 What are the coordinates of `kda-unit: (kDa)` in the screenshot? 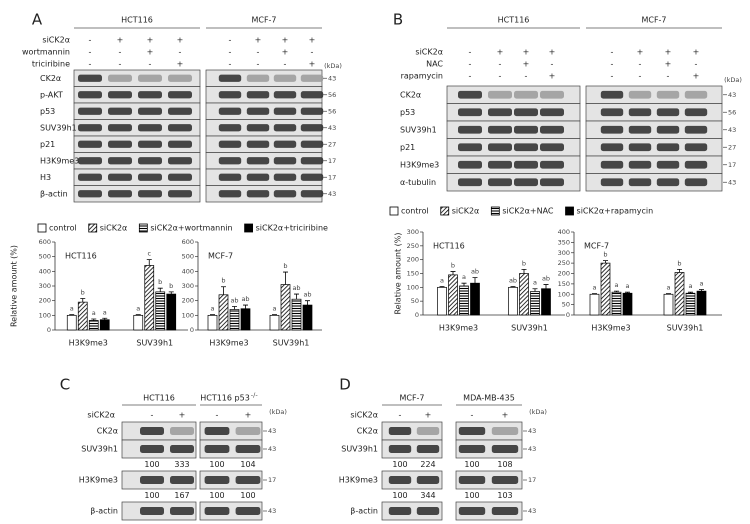 It's located at (538, 412).